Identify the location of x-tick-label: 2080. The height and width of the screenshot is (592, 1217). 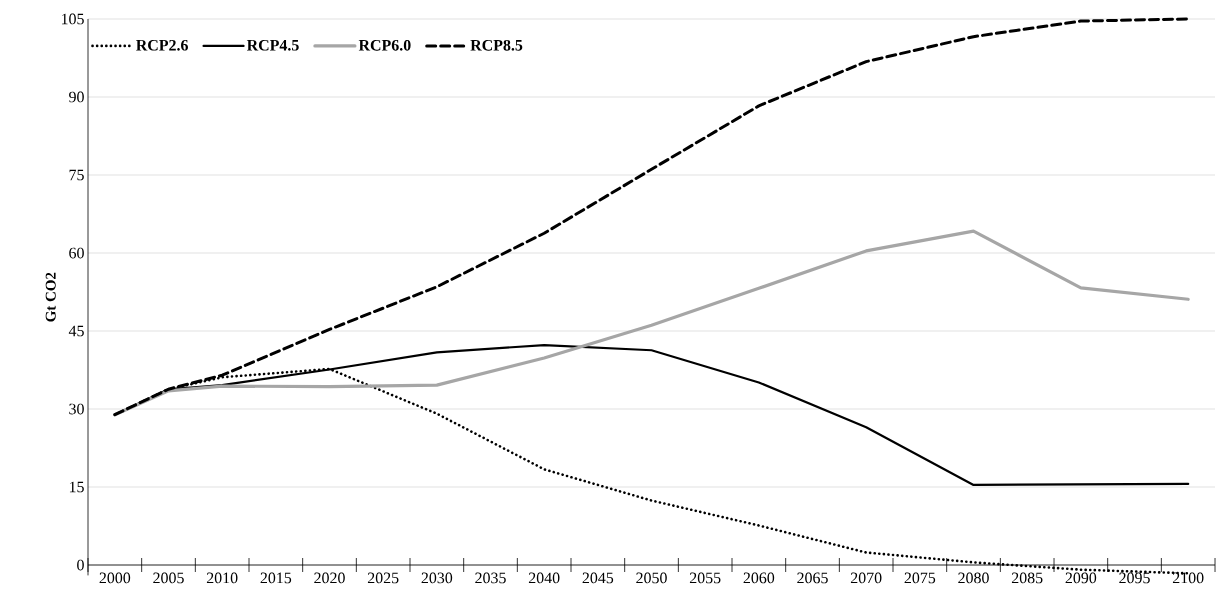
(973, 578).